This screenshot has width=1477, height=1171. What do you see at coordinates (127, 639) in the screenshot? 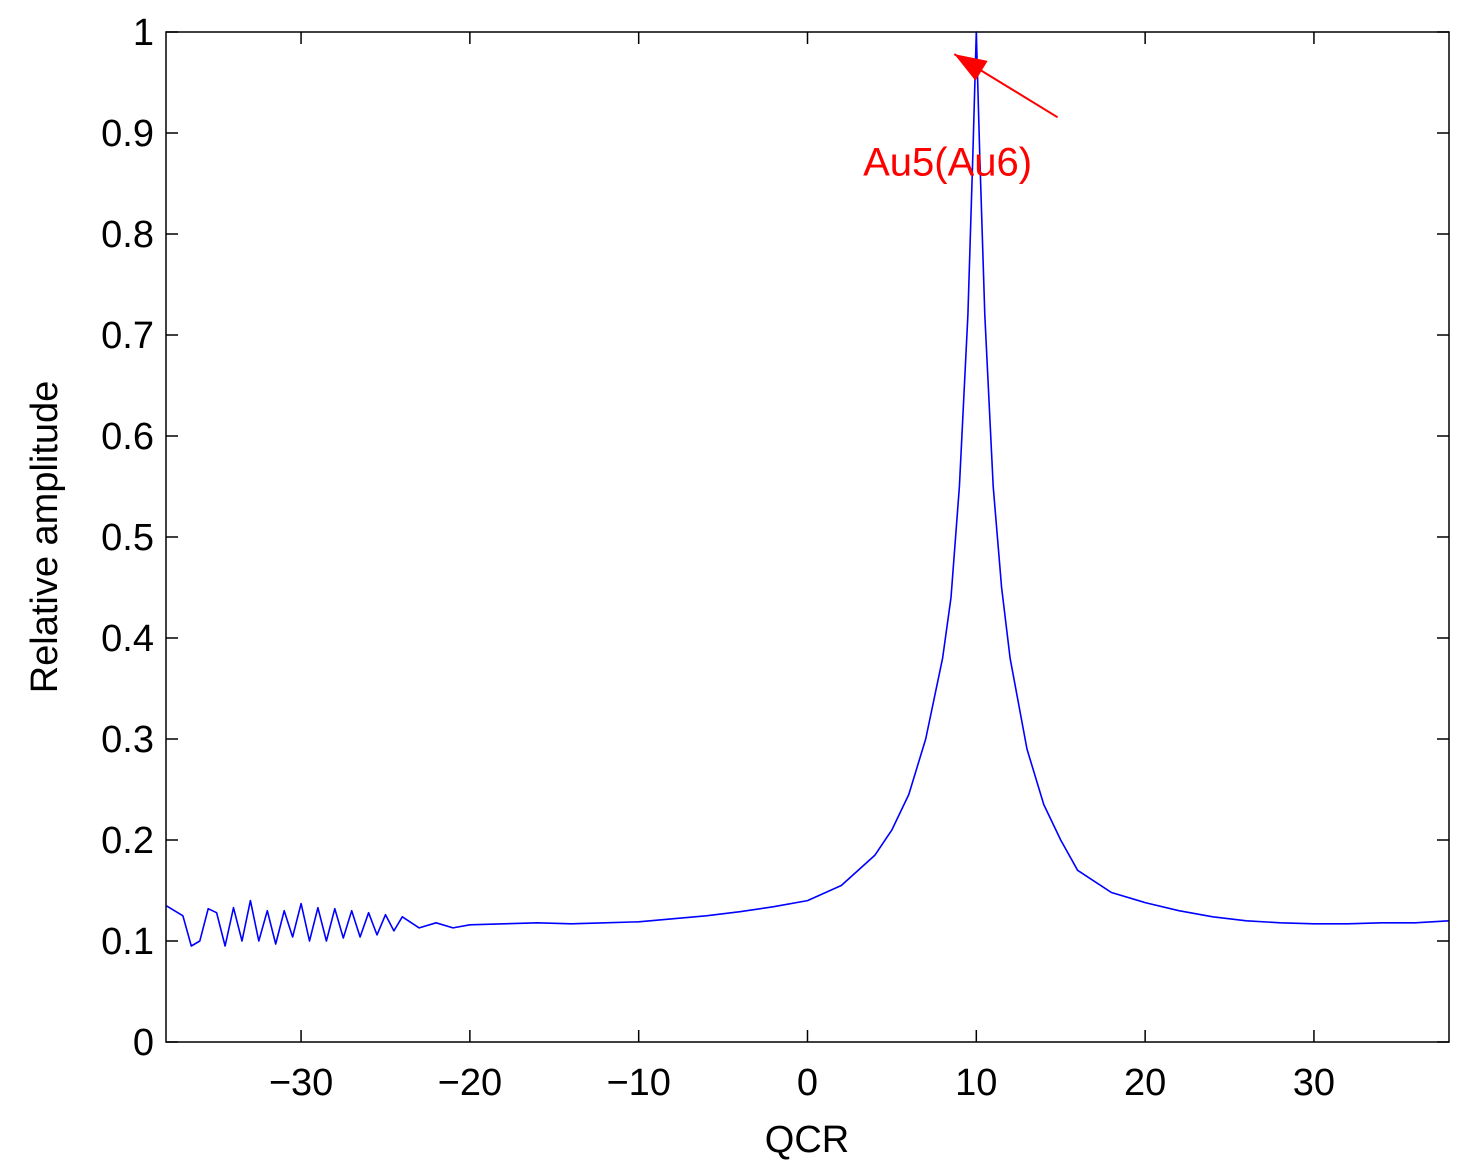
I see `y-tick-label: 0.4` at bounding box center [127, 639].